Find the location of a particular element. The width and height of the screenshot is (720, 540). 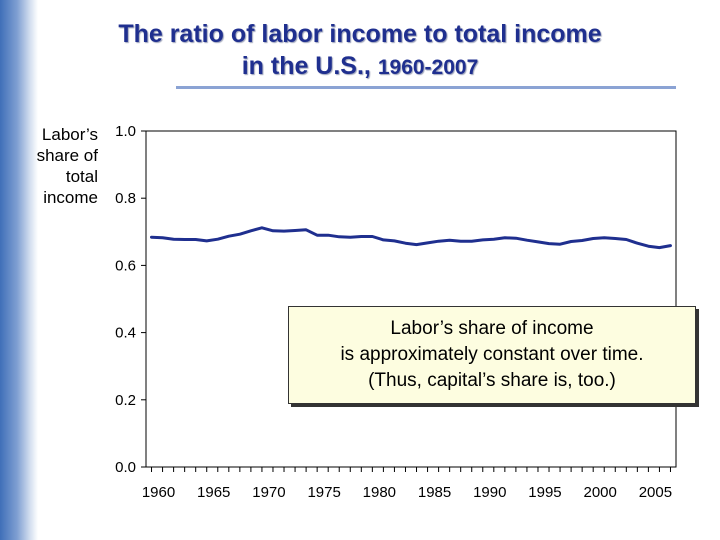

annotation-line: is approximately constant over time. is located at coordinates (492, 354).